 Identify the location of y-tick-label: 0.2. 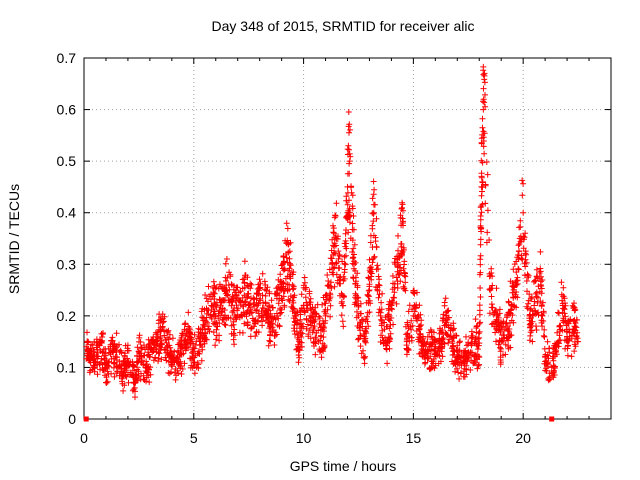
(67, 316).